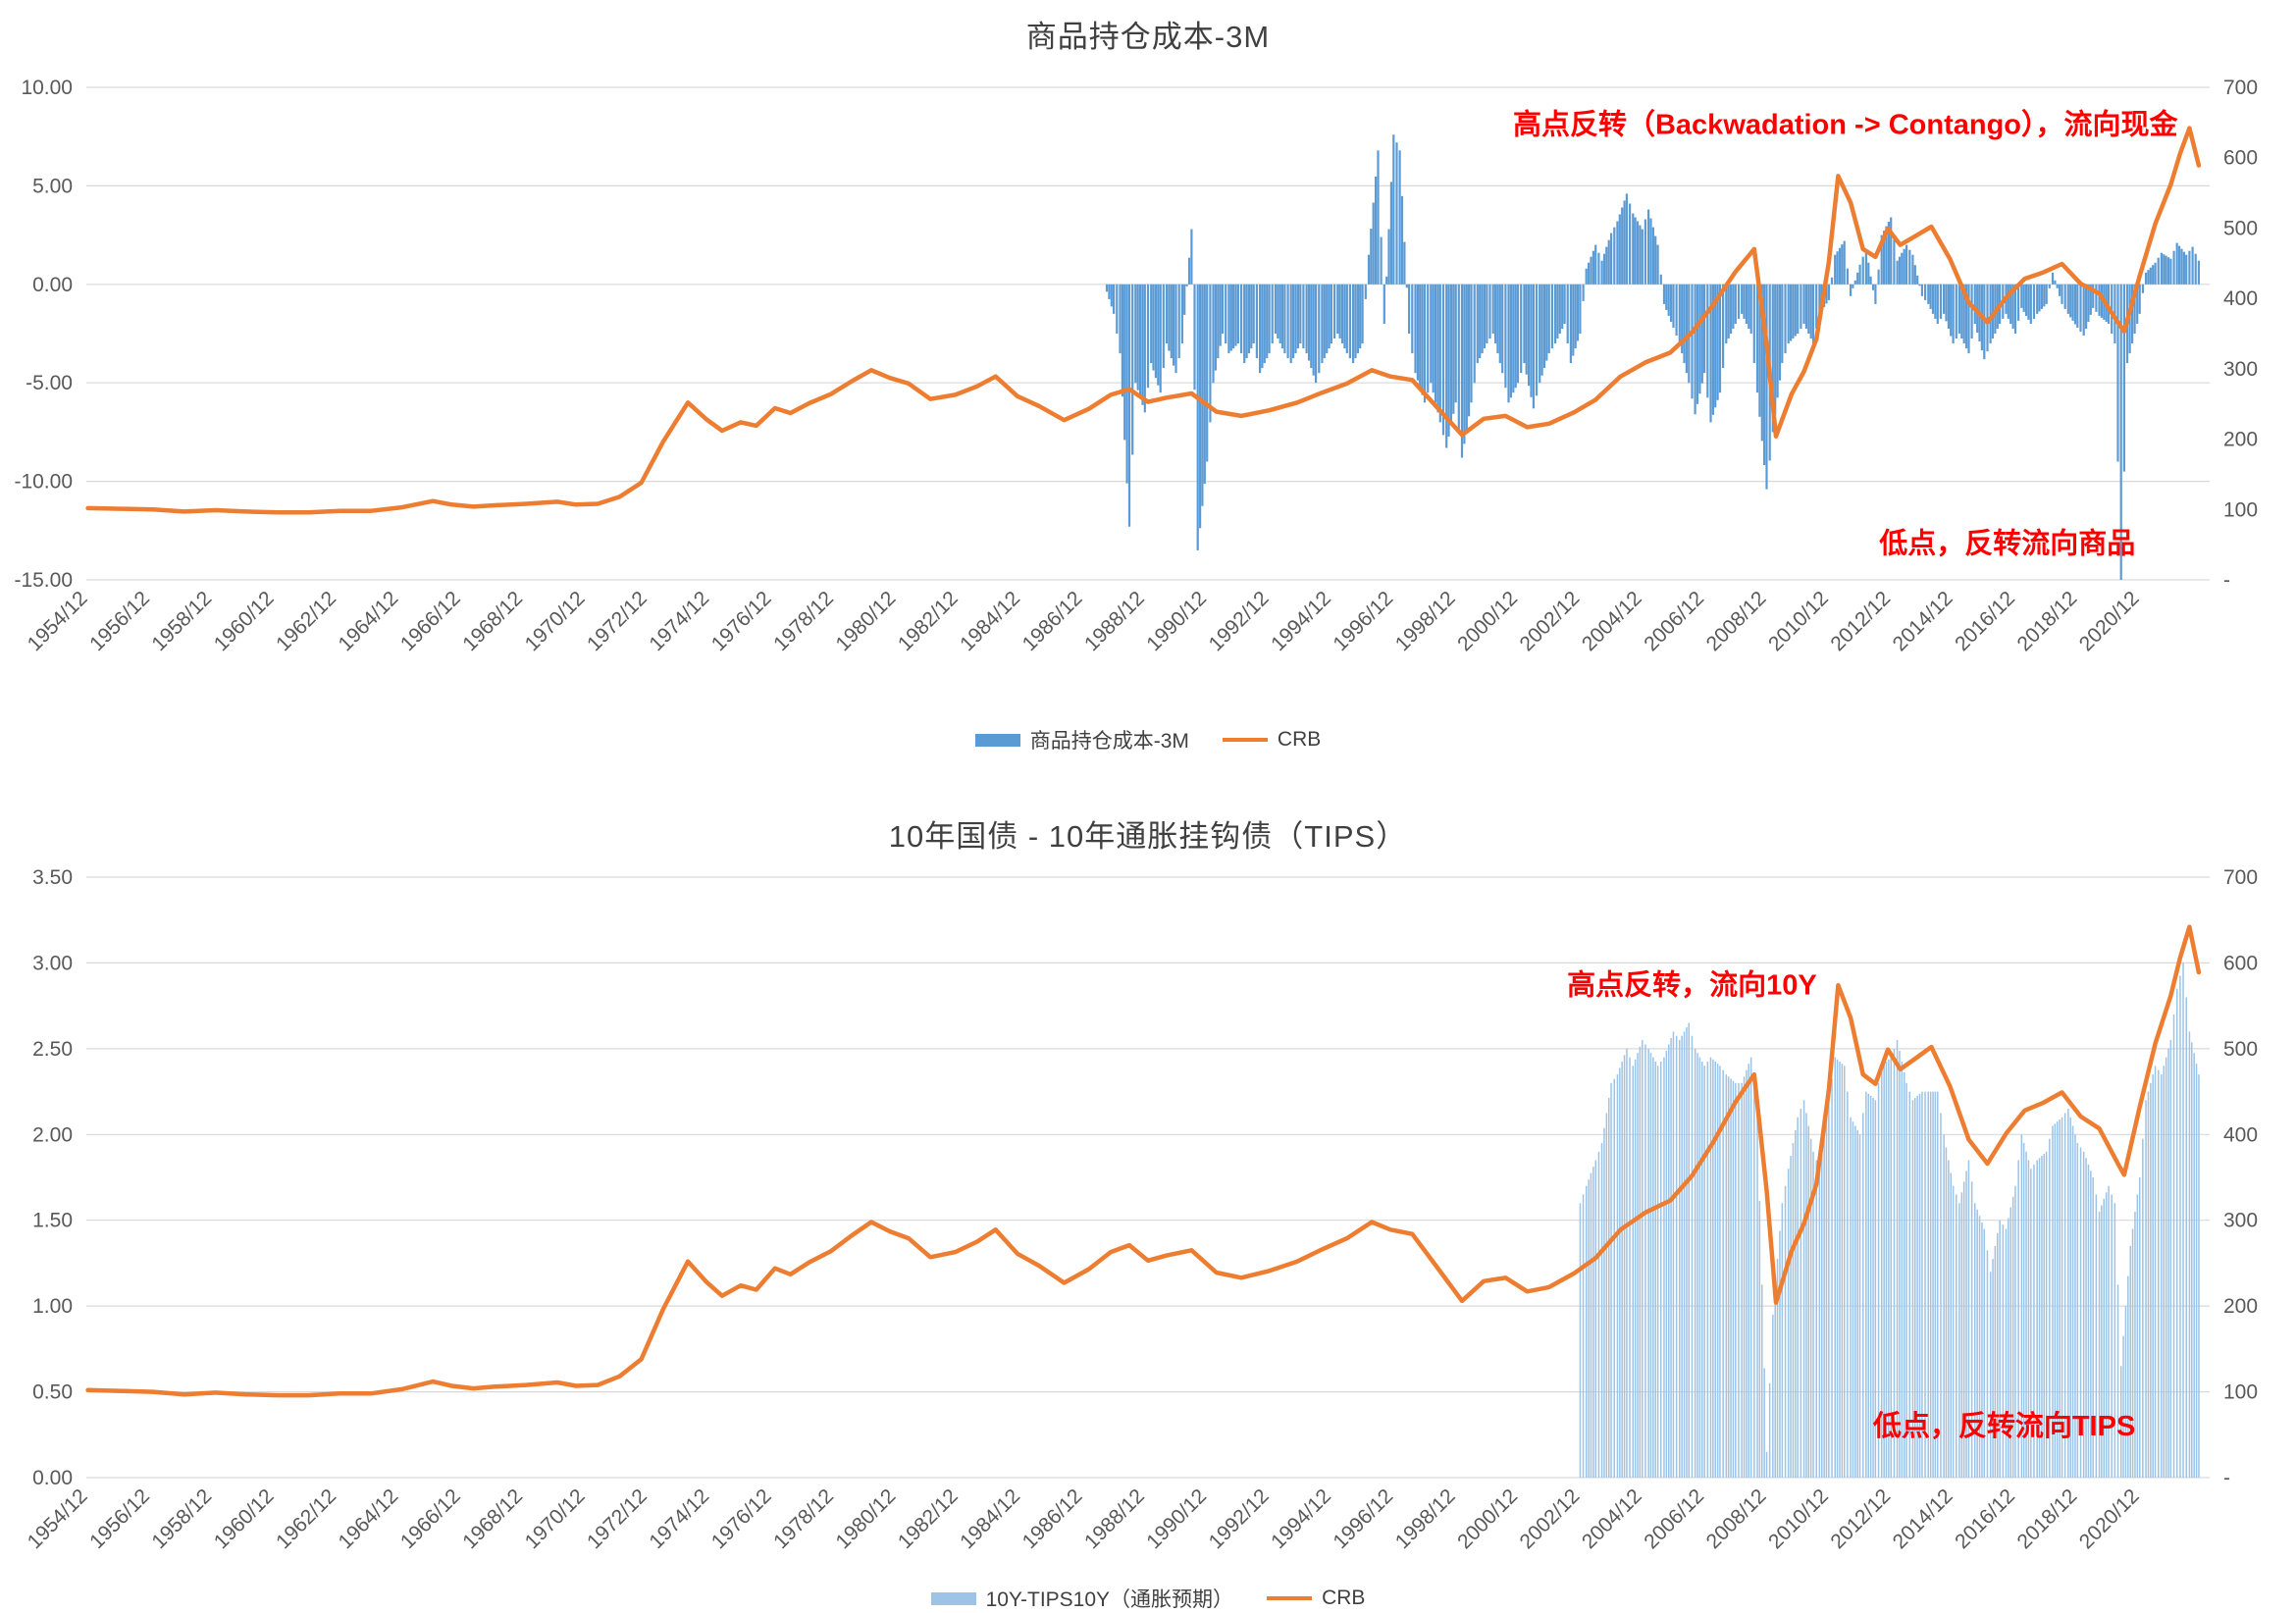  Describe the element at coordinates (1148, 836) in the screenshot. I see `chart-title: 10年国债 - 10年通胀挂钩债（TIPS）` at that location.